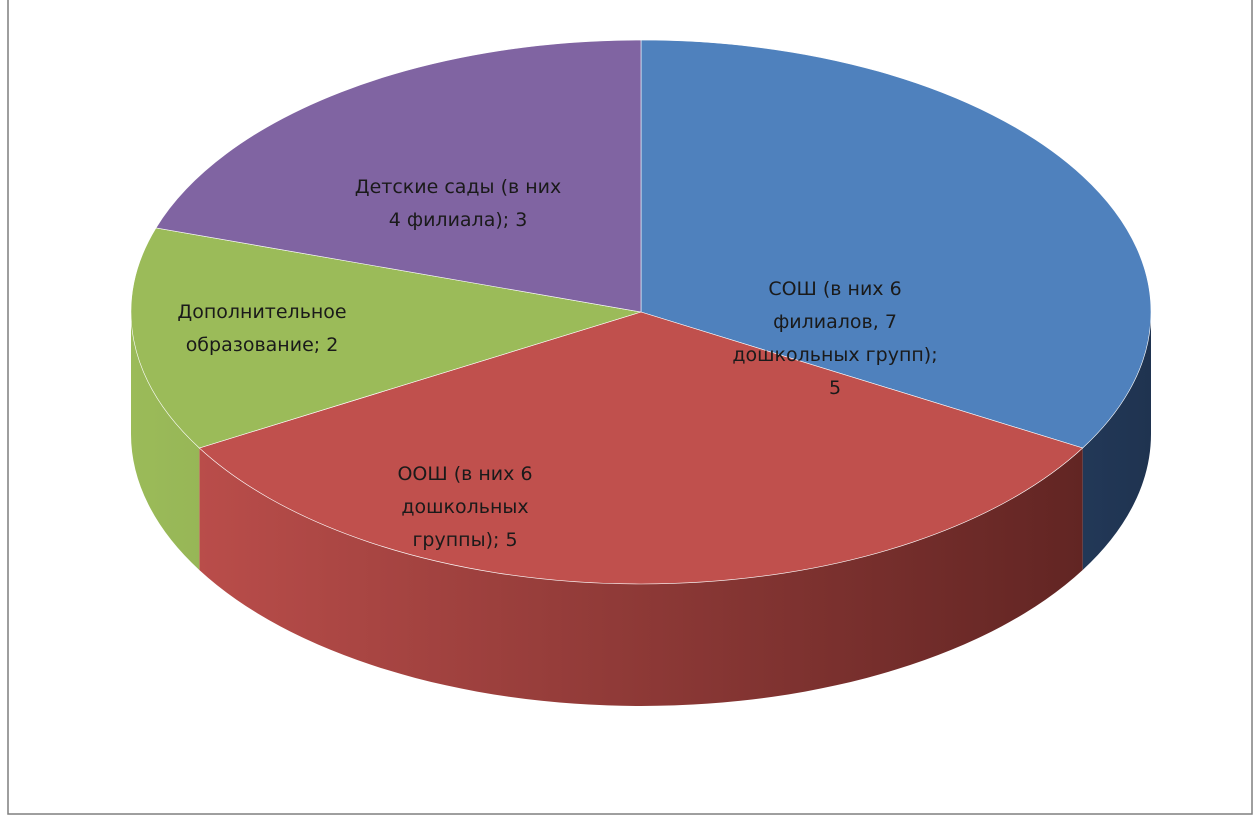 The height and width of the screenshot is (820, 1260). Describe the element at coordinates (262, 345) in the screenshot. I see `pie-slice-label-line: образование; 2` at that location.